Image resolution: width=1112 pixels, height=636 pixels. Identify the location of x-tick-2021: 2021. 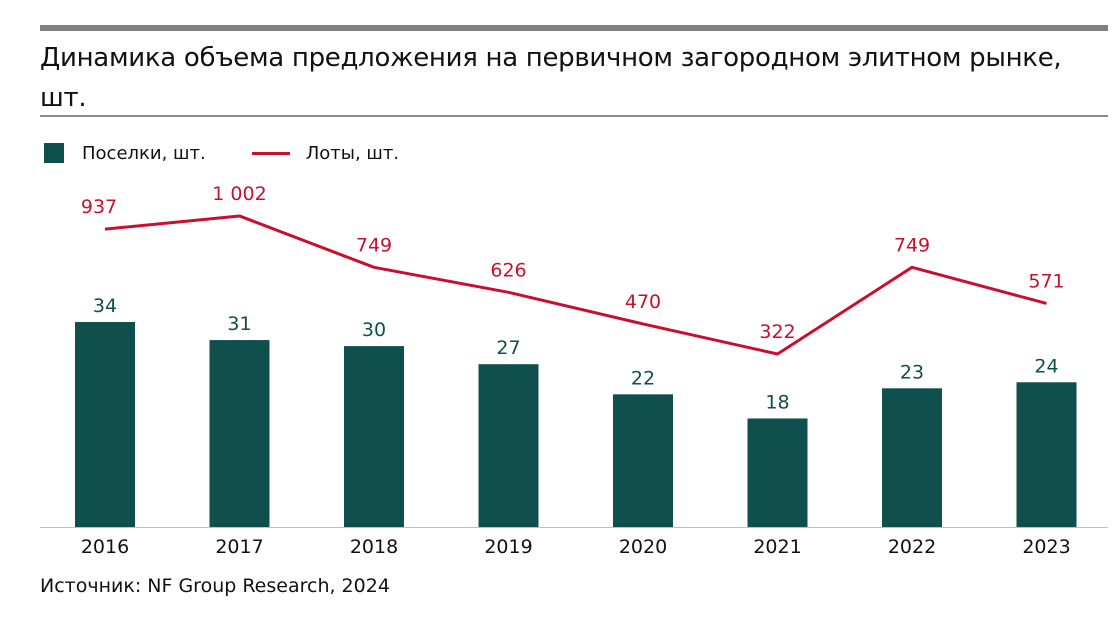
(777, 547).